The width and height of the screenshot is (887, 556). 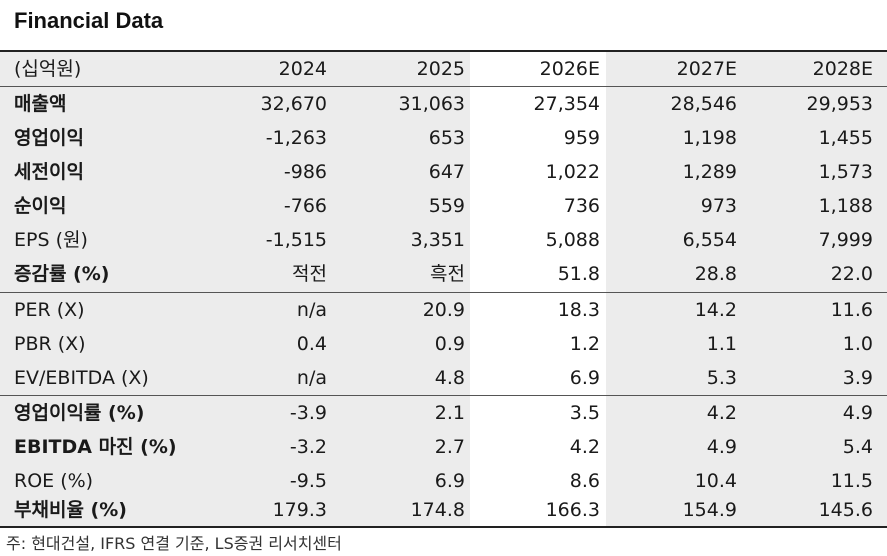 What do you see at coordinates (293, 104) in the screenshot?
I see `table-cell: 32,670` at bounding box center [293, 104].